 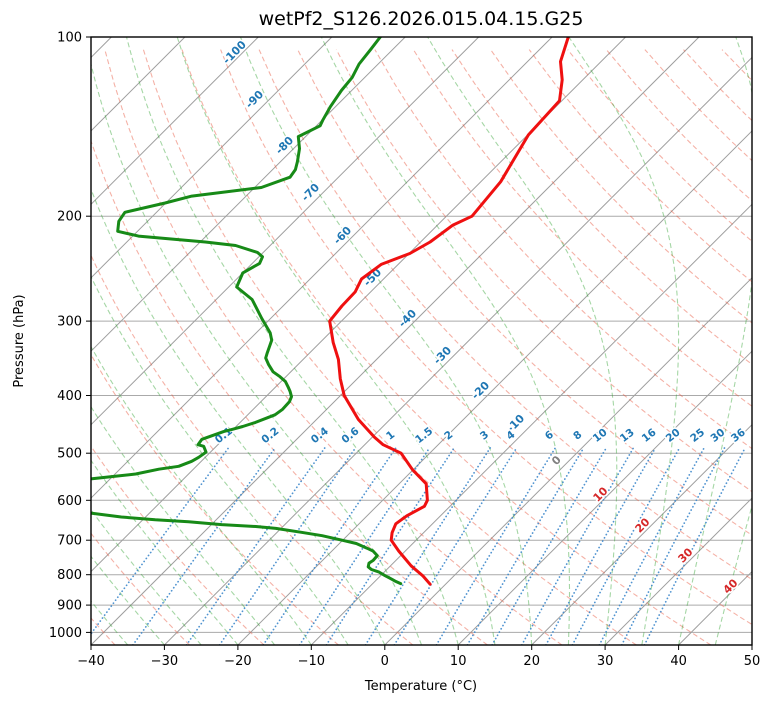 I want to click on x-tick-label: 30, so click(x=605, y=661).